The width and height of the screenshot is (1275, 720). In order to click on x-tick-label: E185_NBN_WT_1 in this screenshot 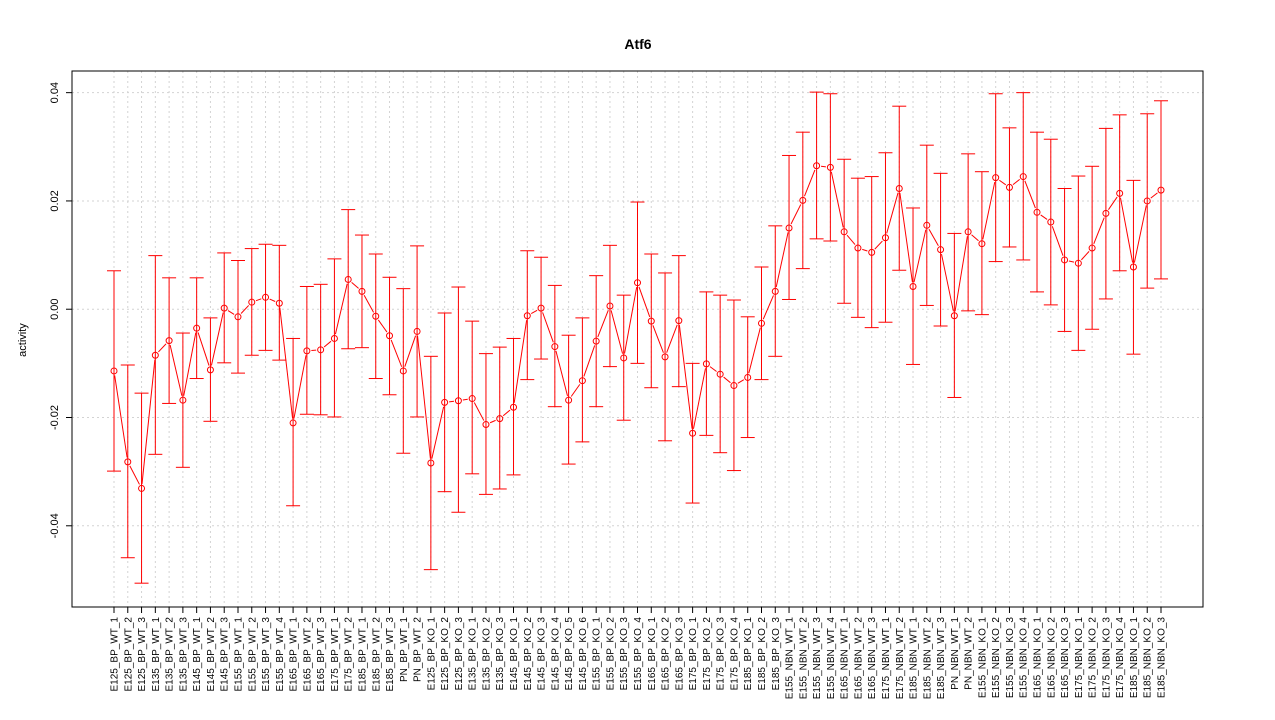, I will do `click(914, 658)`.